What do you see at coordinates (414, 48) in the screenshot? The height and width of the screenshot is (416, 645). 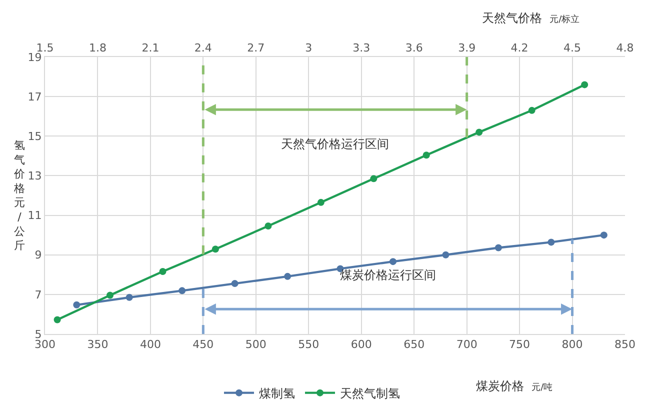 I see `x2-tick-label: 3.6` at bounding box center [414, 48].